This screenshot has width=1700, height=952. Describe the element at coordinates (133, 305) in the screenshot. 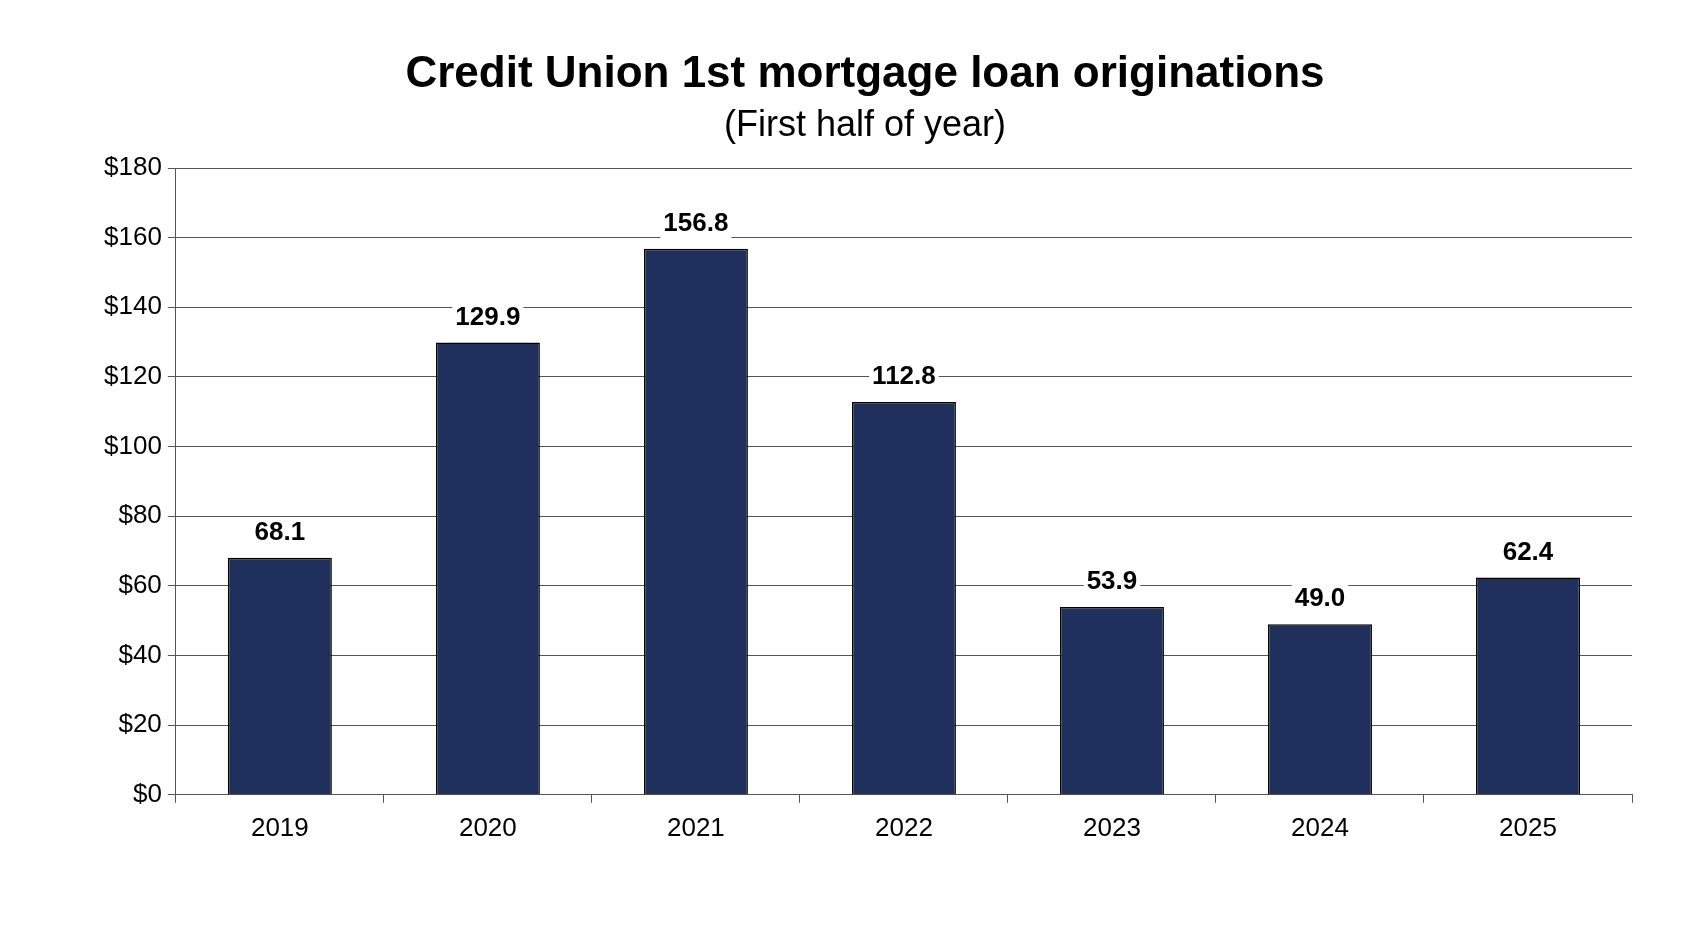

I see `y-tick-label: $140` at that location.